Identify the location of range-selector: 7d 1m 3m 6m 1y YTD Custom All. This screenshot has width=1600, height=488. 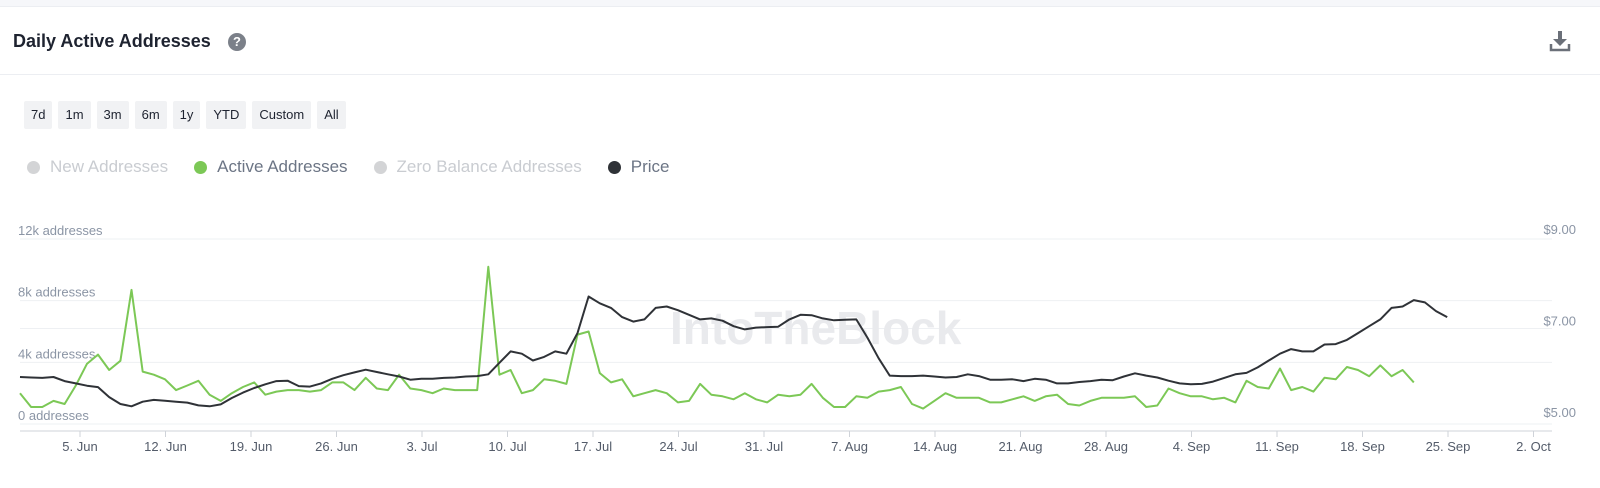
(185, 115).